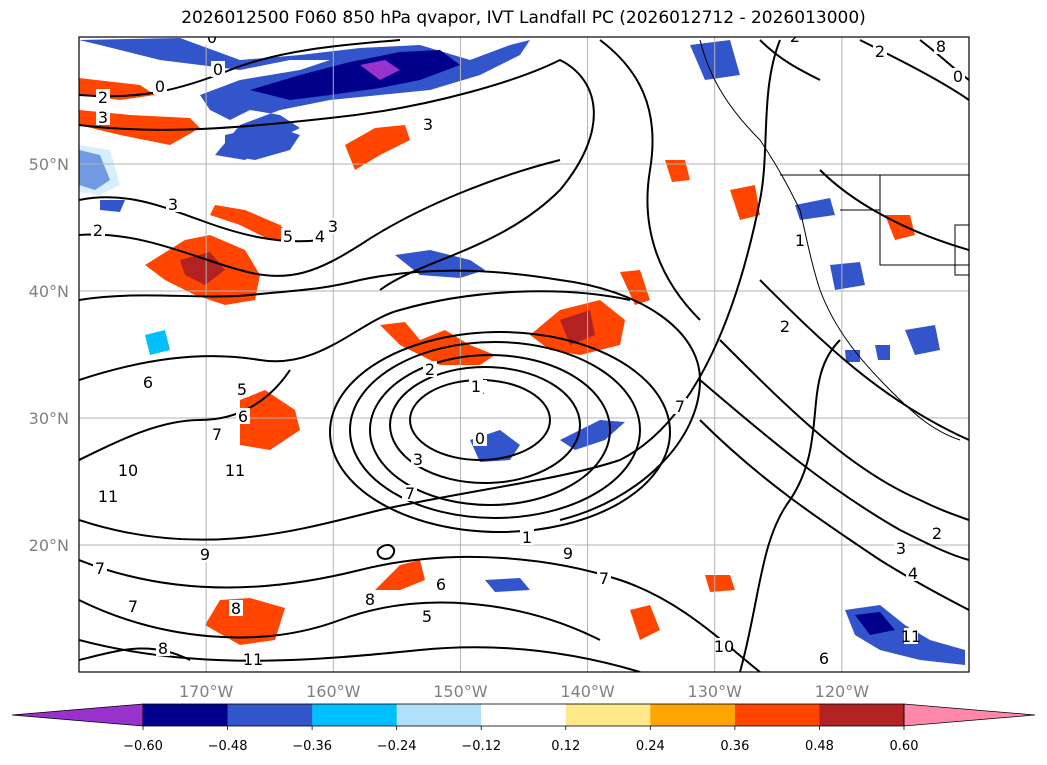  Describe the element at coordinates (77, 715) in the screenshot. I see `colorbar-extend-low` at that location.